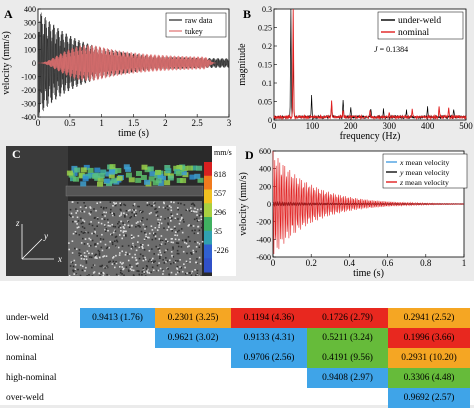 The image size is (474, 408). I want to click on x-tick-label: 0, so click(274, 126).